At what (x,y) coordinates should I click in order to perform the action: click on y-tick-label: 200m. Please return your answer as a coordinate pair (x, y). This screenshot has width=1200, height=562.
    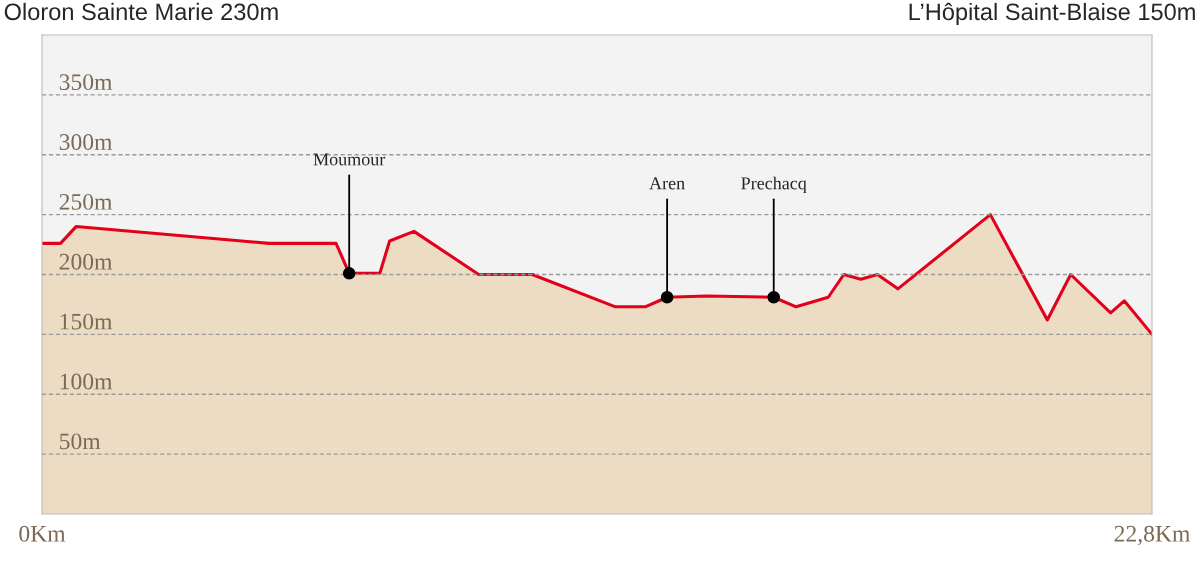
    Looking at the image, I should click on (86, 261).